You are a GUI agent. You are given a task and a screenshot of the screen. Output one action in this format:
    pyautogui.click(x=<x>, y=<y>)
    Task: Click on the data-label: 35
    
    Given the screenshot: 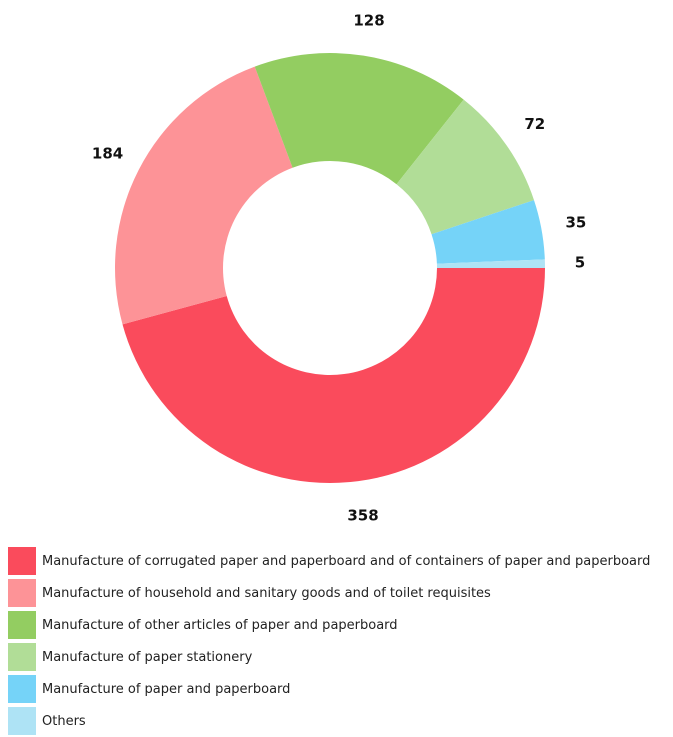 What is the action you would take?
    pyautogui.click(x=575, y=223)
    